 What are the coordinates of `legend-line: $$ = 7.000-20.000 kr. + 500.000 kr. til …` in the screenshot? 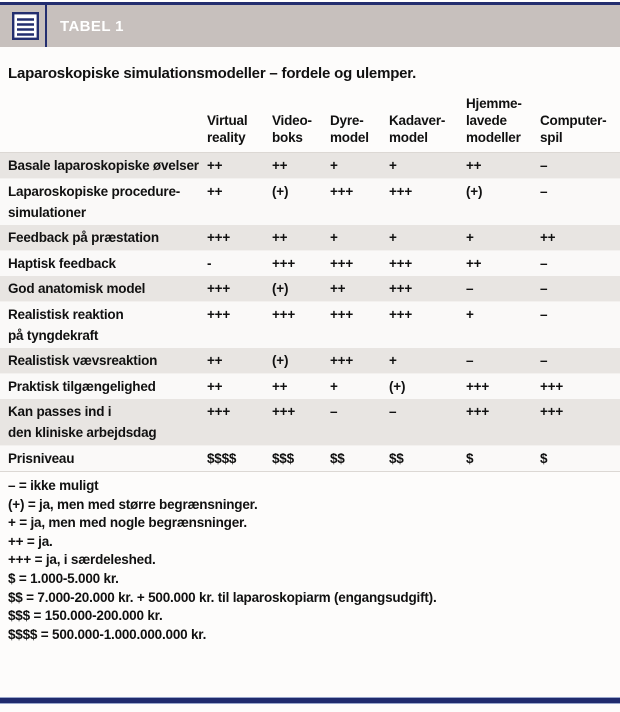 It's located at (222, 597).